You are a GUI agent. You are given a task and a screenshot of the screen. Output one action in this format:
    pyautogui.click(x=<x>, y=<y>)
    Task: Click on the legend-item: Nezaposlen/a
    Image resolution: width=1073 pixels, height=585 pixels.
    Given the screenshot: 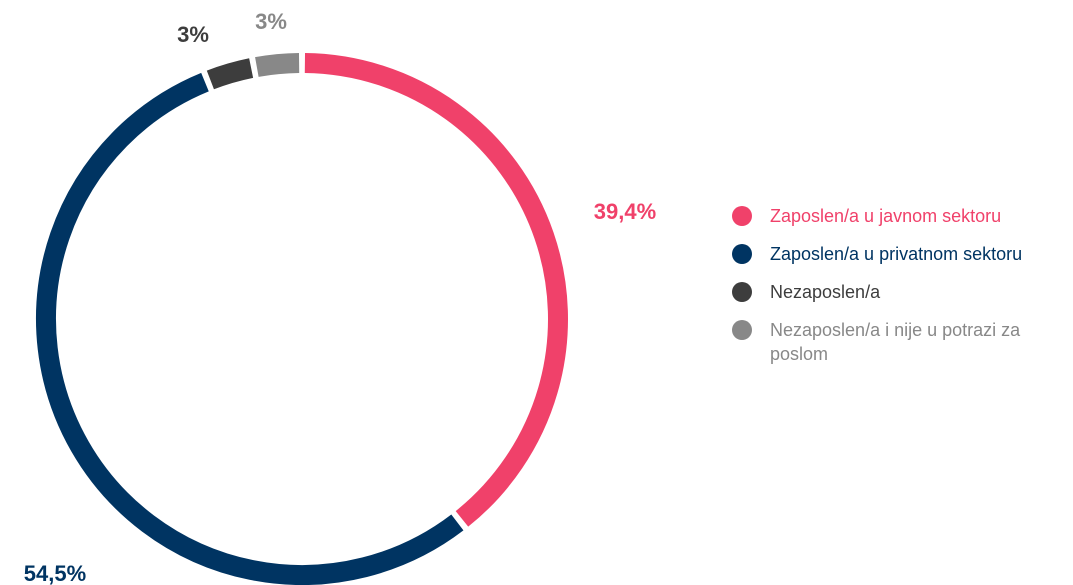 What is the action you would take?
    pyautogui.click(x=900, y=292)
    